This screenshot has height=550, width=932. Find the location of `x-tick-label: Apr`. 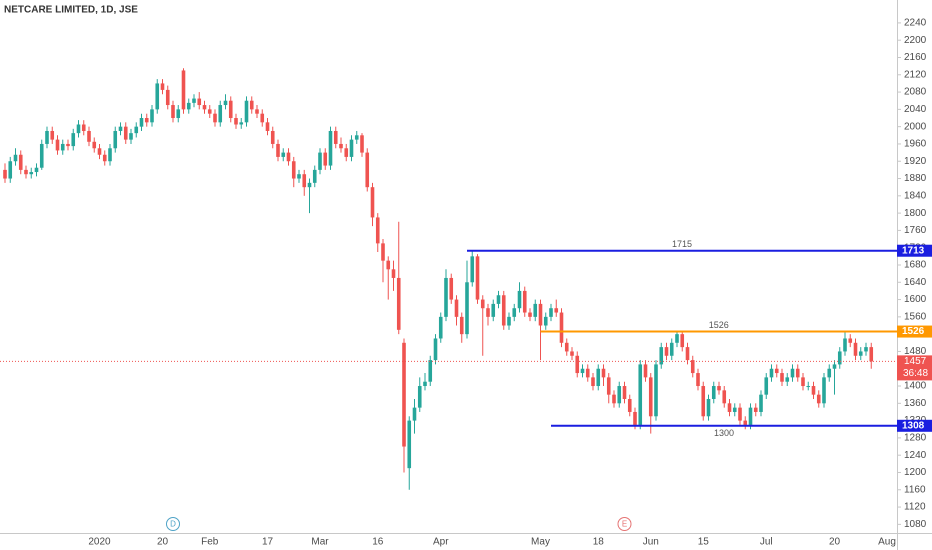

x-tick-label: Apr is located at coordinates (441, 542).